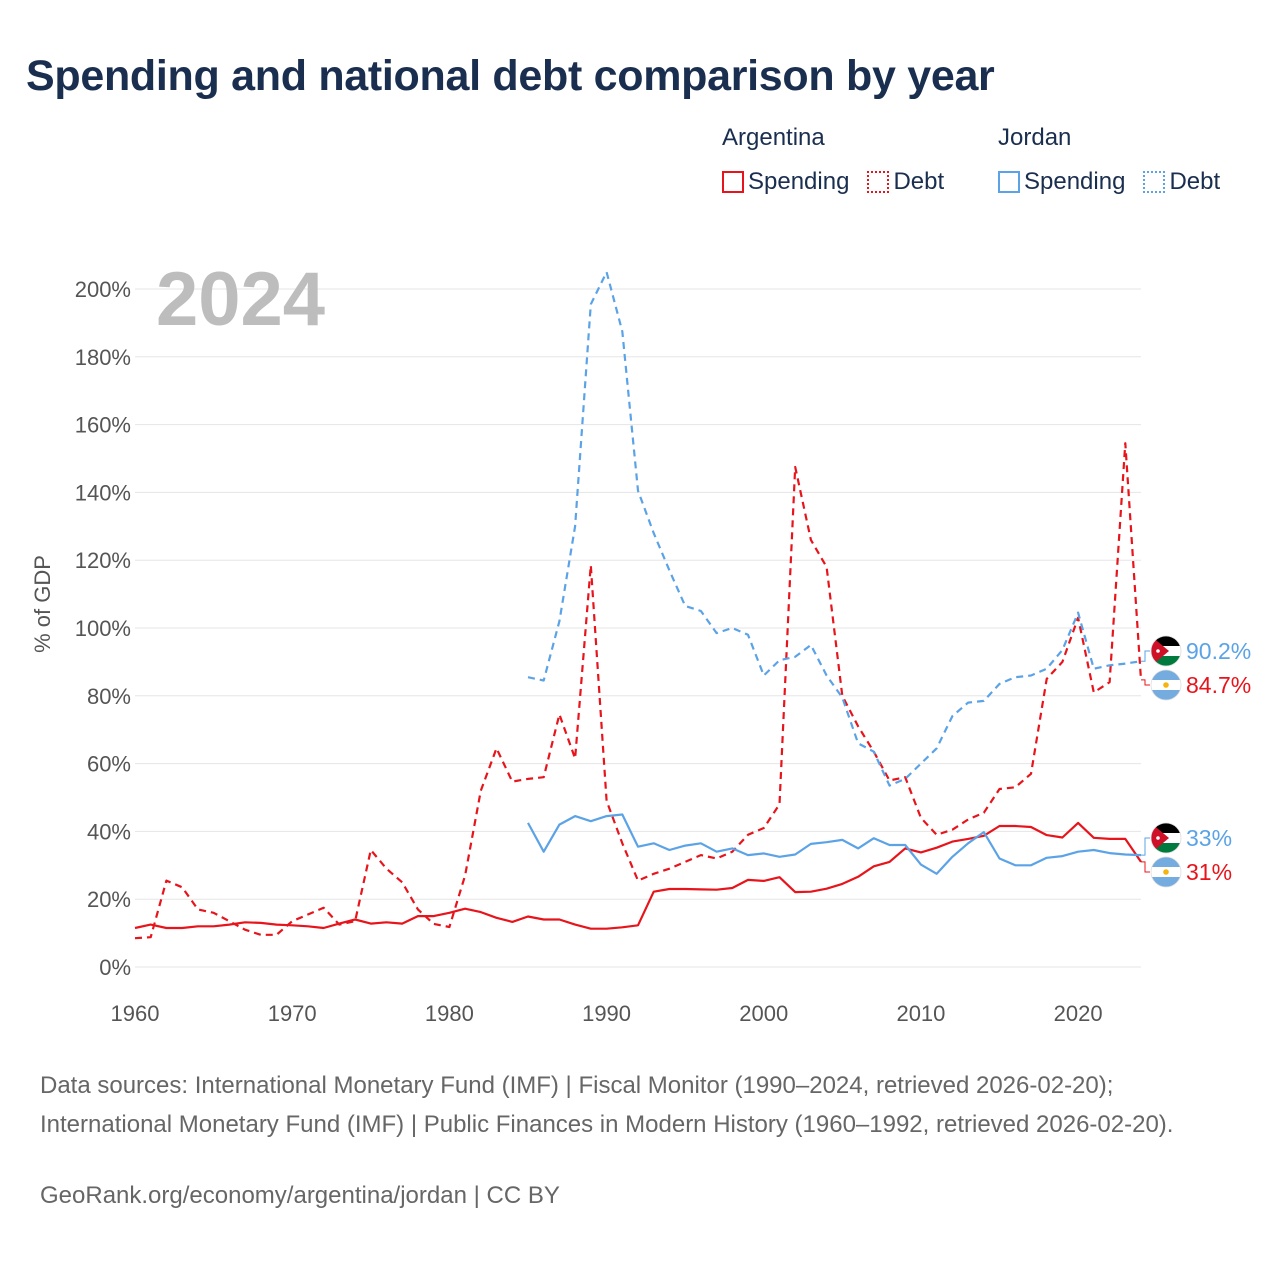 The image size is (1280, 1280). What do you see at coordinates (833, 160) in the screenshot?
I see `legend-group-argentina: Argentina Spending Debt` at bounding box center [833, 160].